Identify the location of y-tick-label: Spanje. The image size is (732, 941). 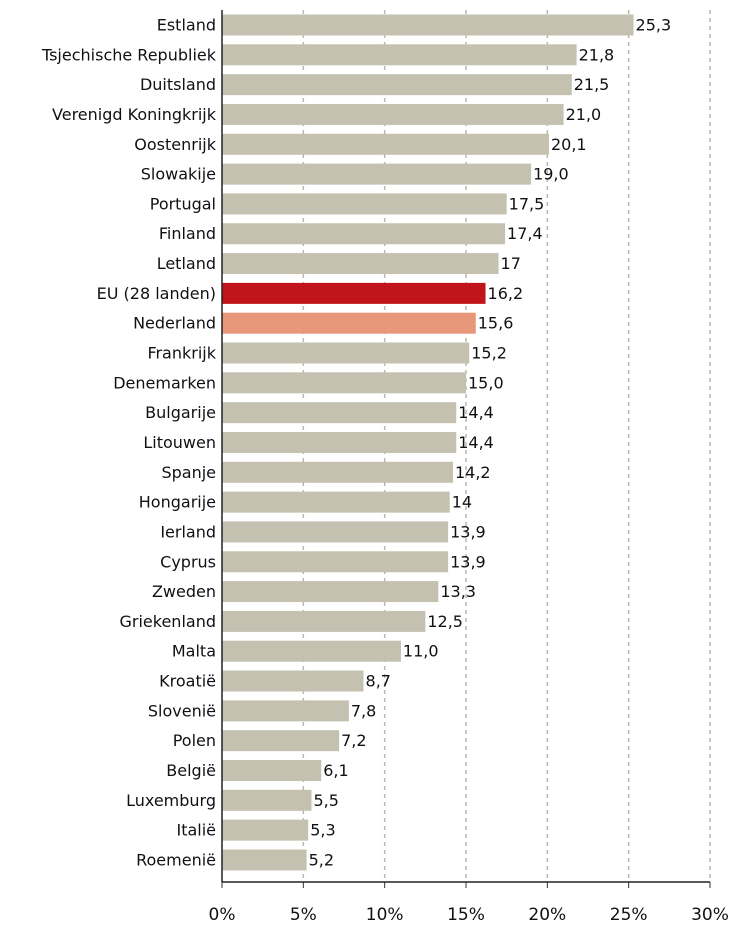
(188, 472).